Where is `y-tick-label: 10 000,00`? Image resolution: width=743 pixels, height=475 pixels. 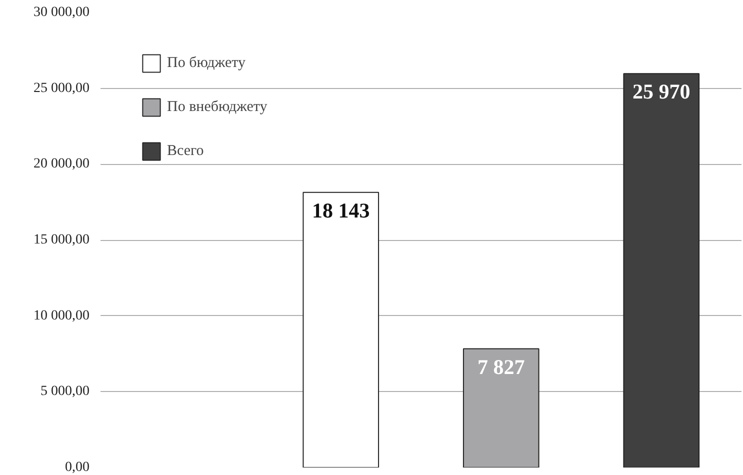 y-tick-label: 10 000,00 is located at coordinates (62, 316).